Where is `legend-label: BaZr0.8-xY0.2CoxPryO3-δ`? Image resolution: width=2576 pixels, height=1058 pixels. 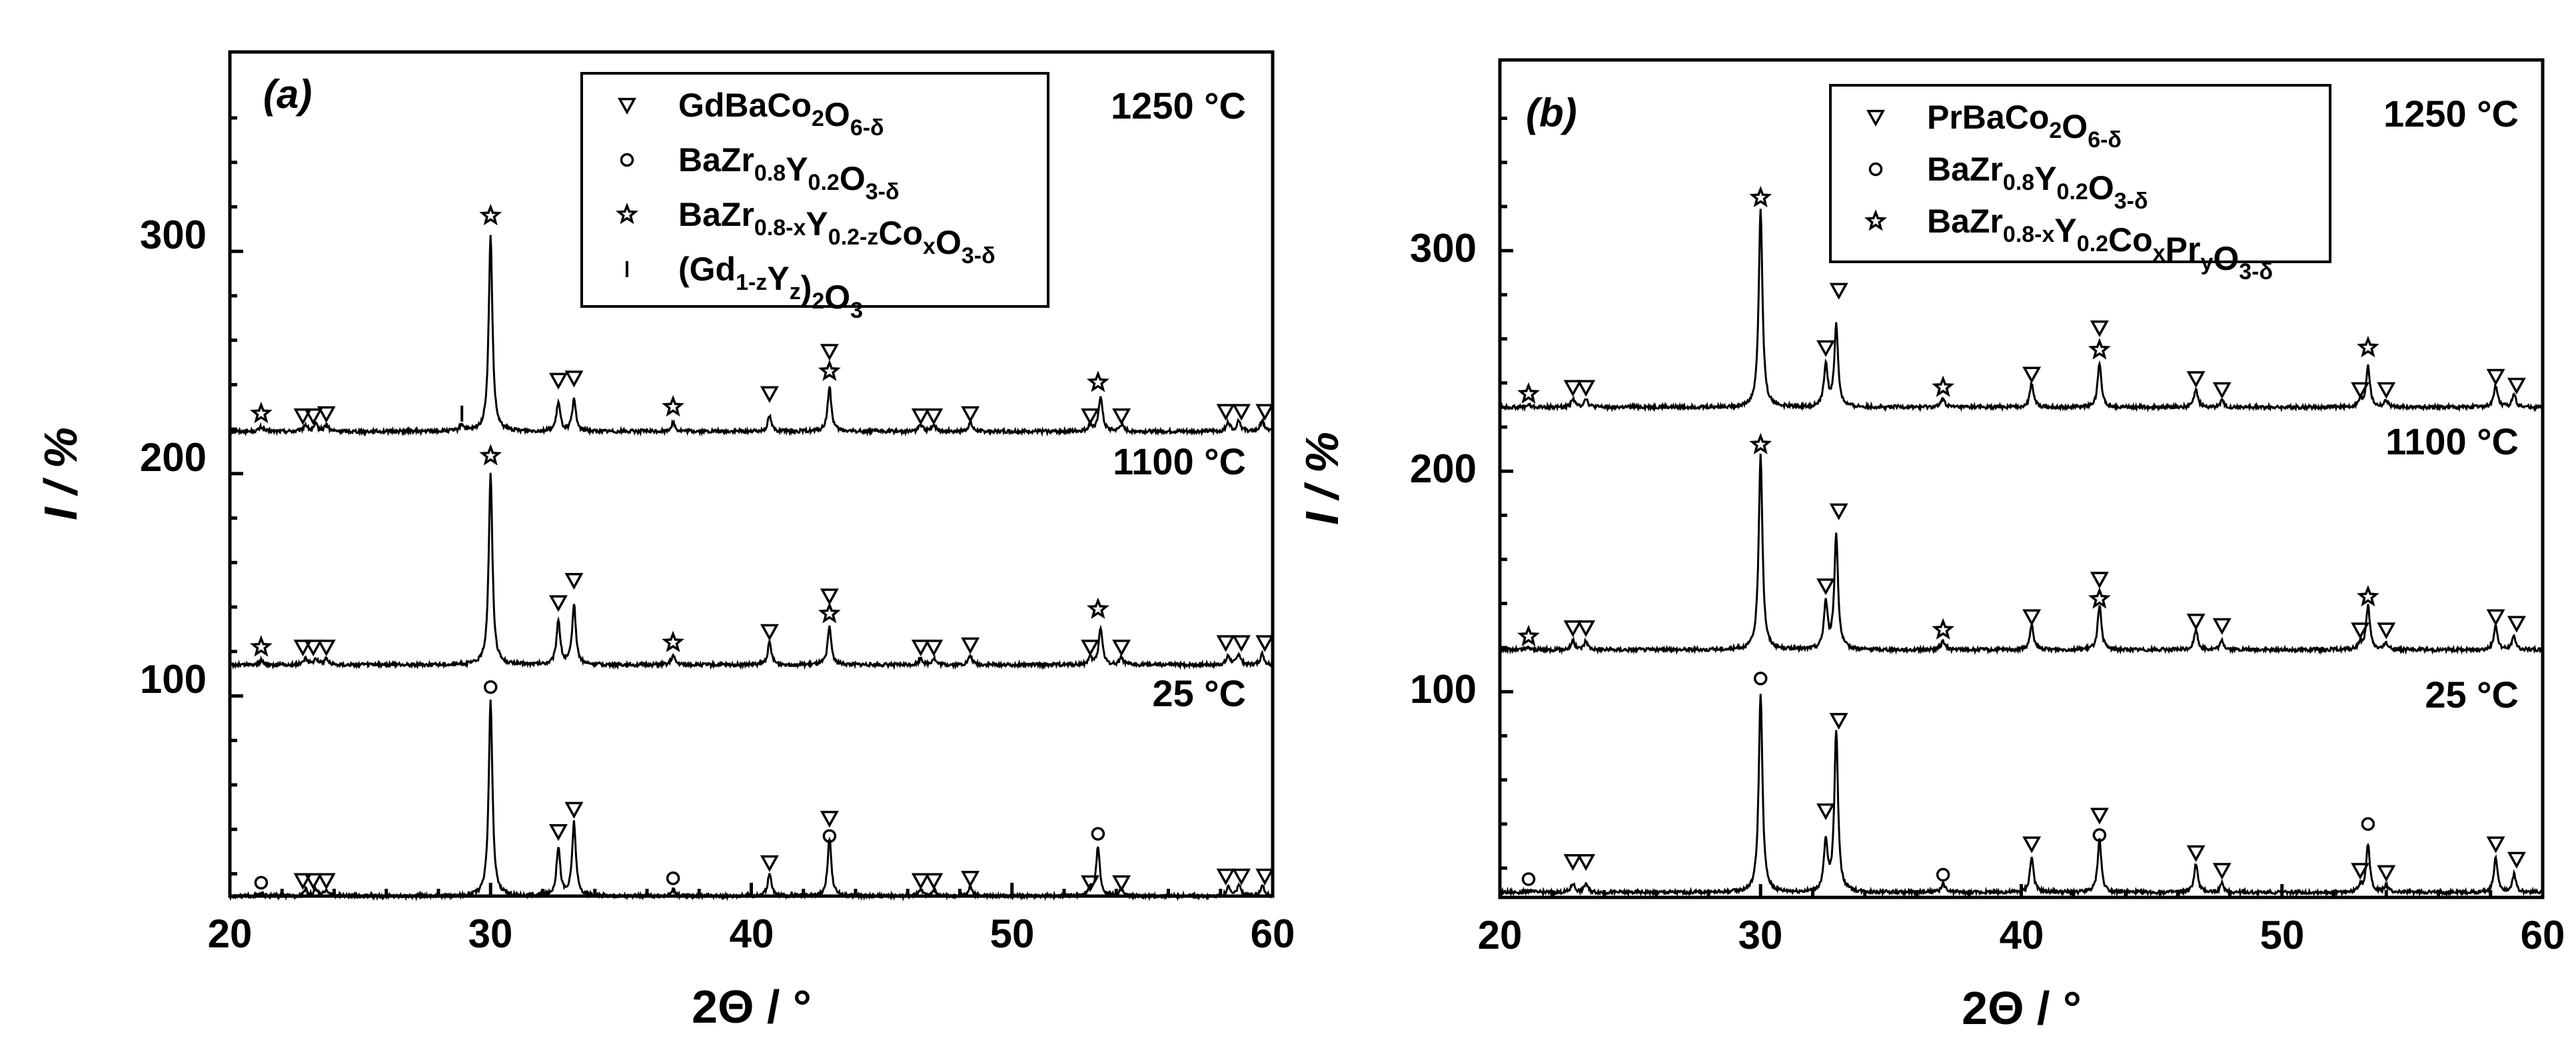 legend-label: BaZr0.8-xY0.2CoxPryO3-δ is located at coordinates (2100, 243).